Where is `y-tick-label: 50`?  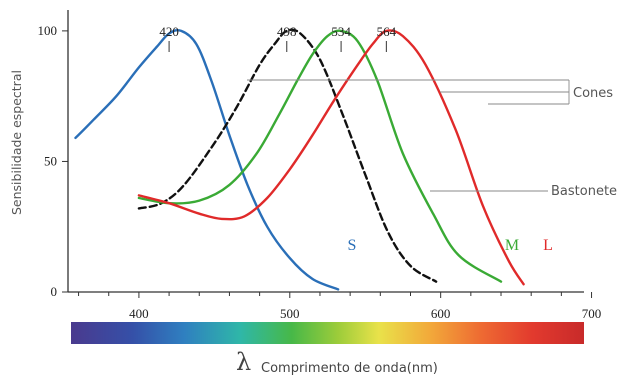 y-tick-label: 50 is located at coordinates (50, 160).